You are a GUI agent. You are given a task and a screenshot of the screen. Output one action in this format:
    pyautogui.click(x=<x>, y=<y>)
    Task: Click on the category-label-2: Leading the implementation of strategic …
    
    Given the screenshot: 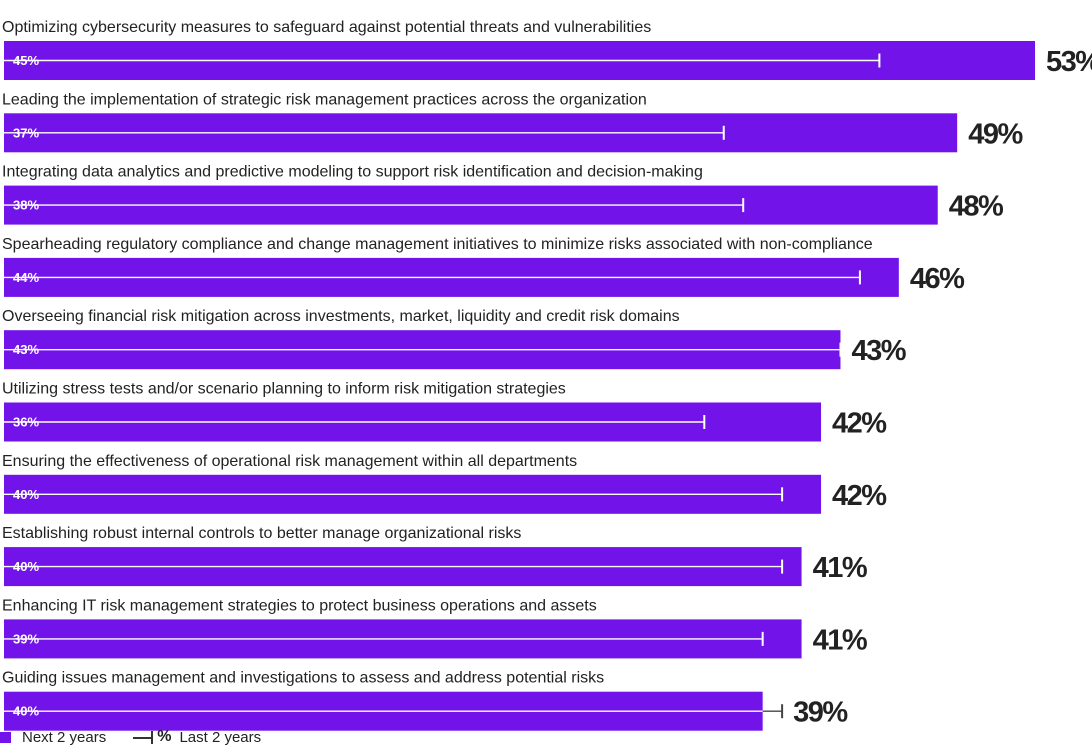 What is the action you would take?
    pyautogui.click(x=324, y=99)
    